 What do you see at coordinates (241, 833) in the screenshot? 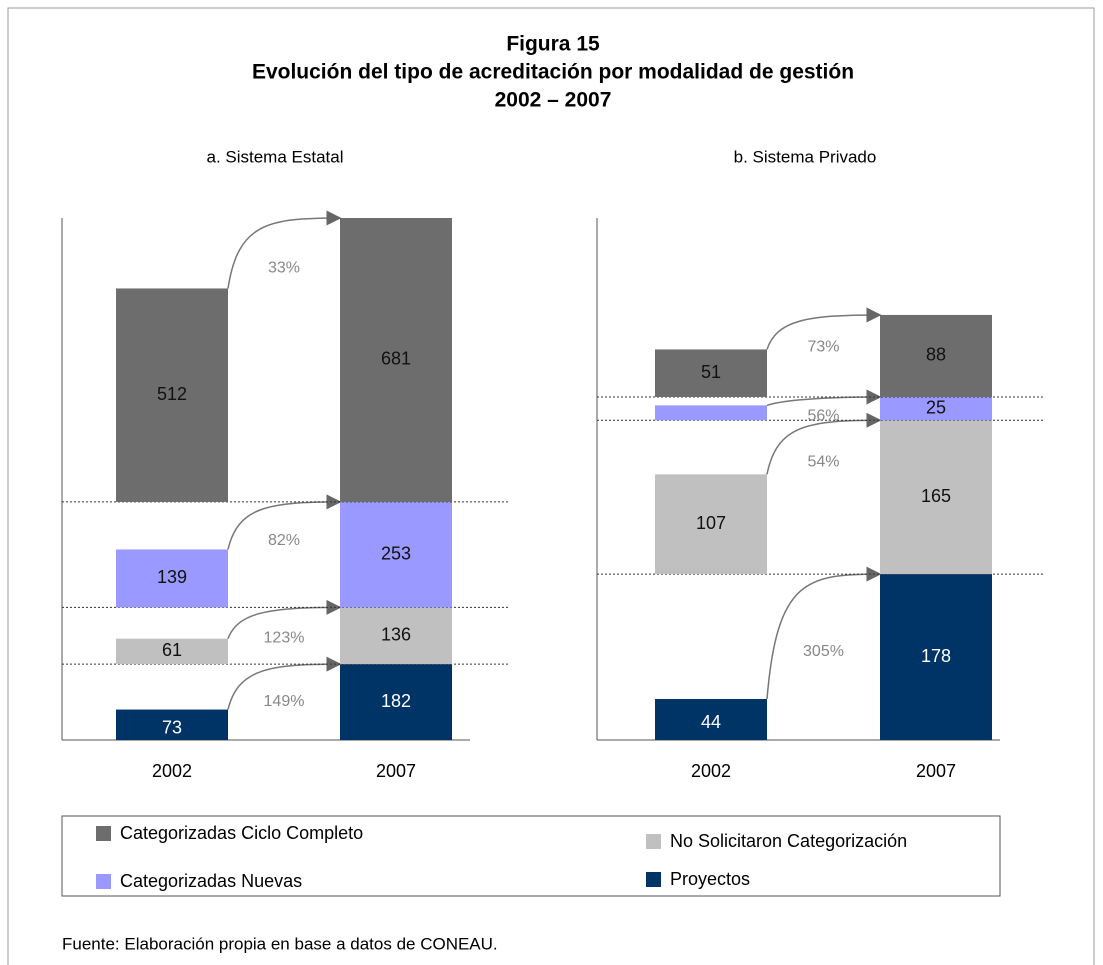
I see `legend-label: Categorizadas Ciclo Completo` at bounding box center [241, 833].